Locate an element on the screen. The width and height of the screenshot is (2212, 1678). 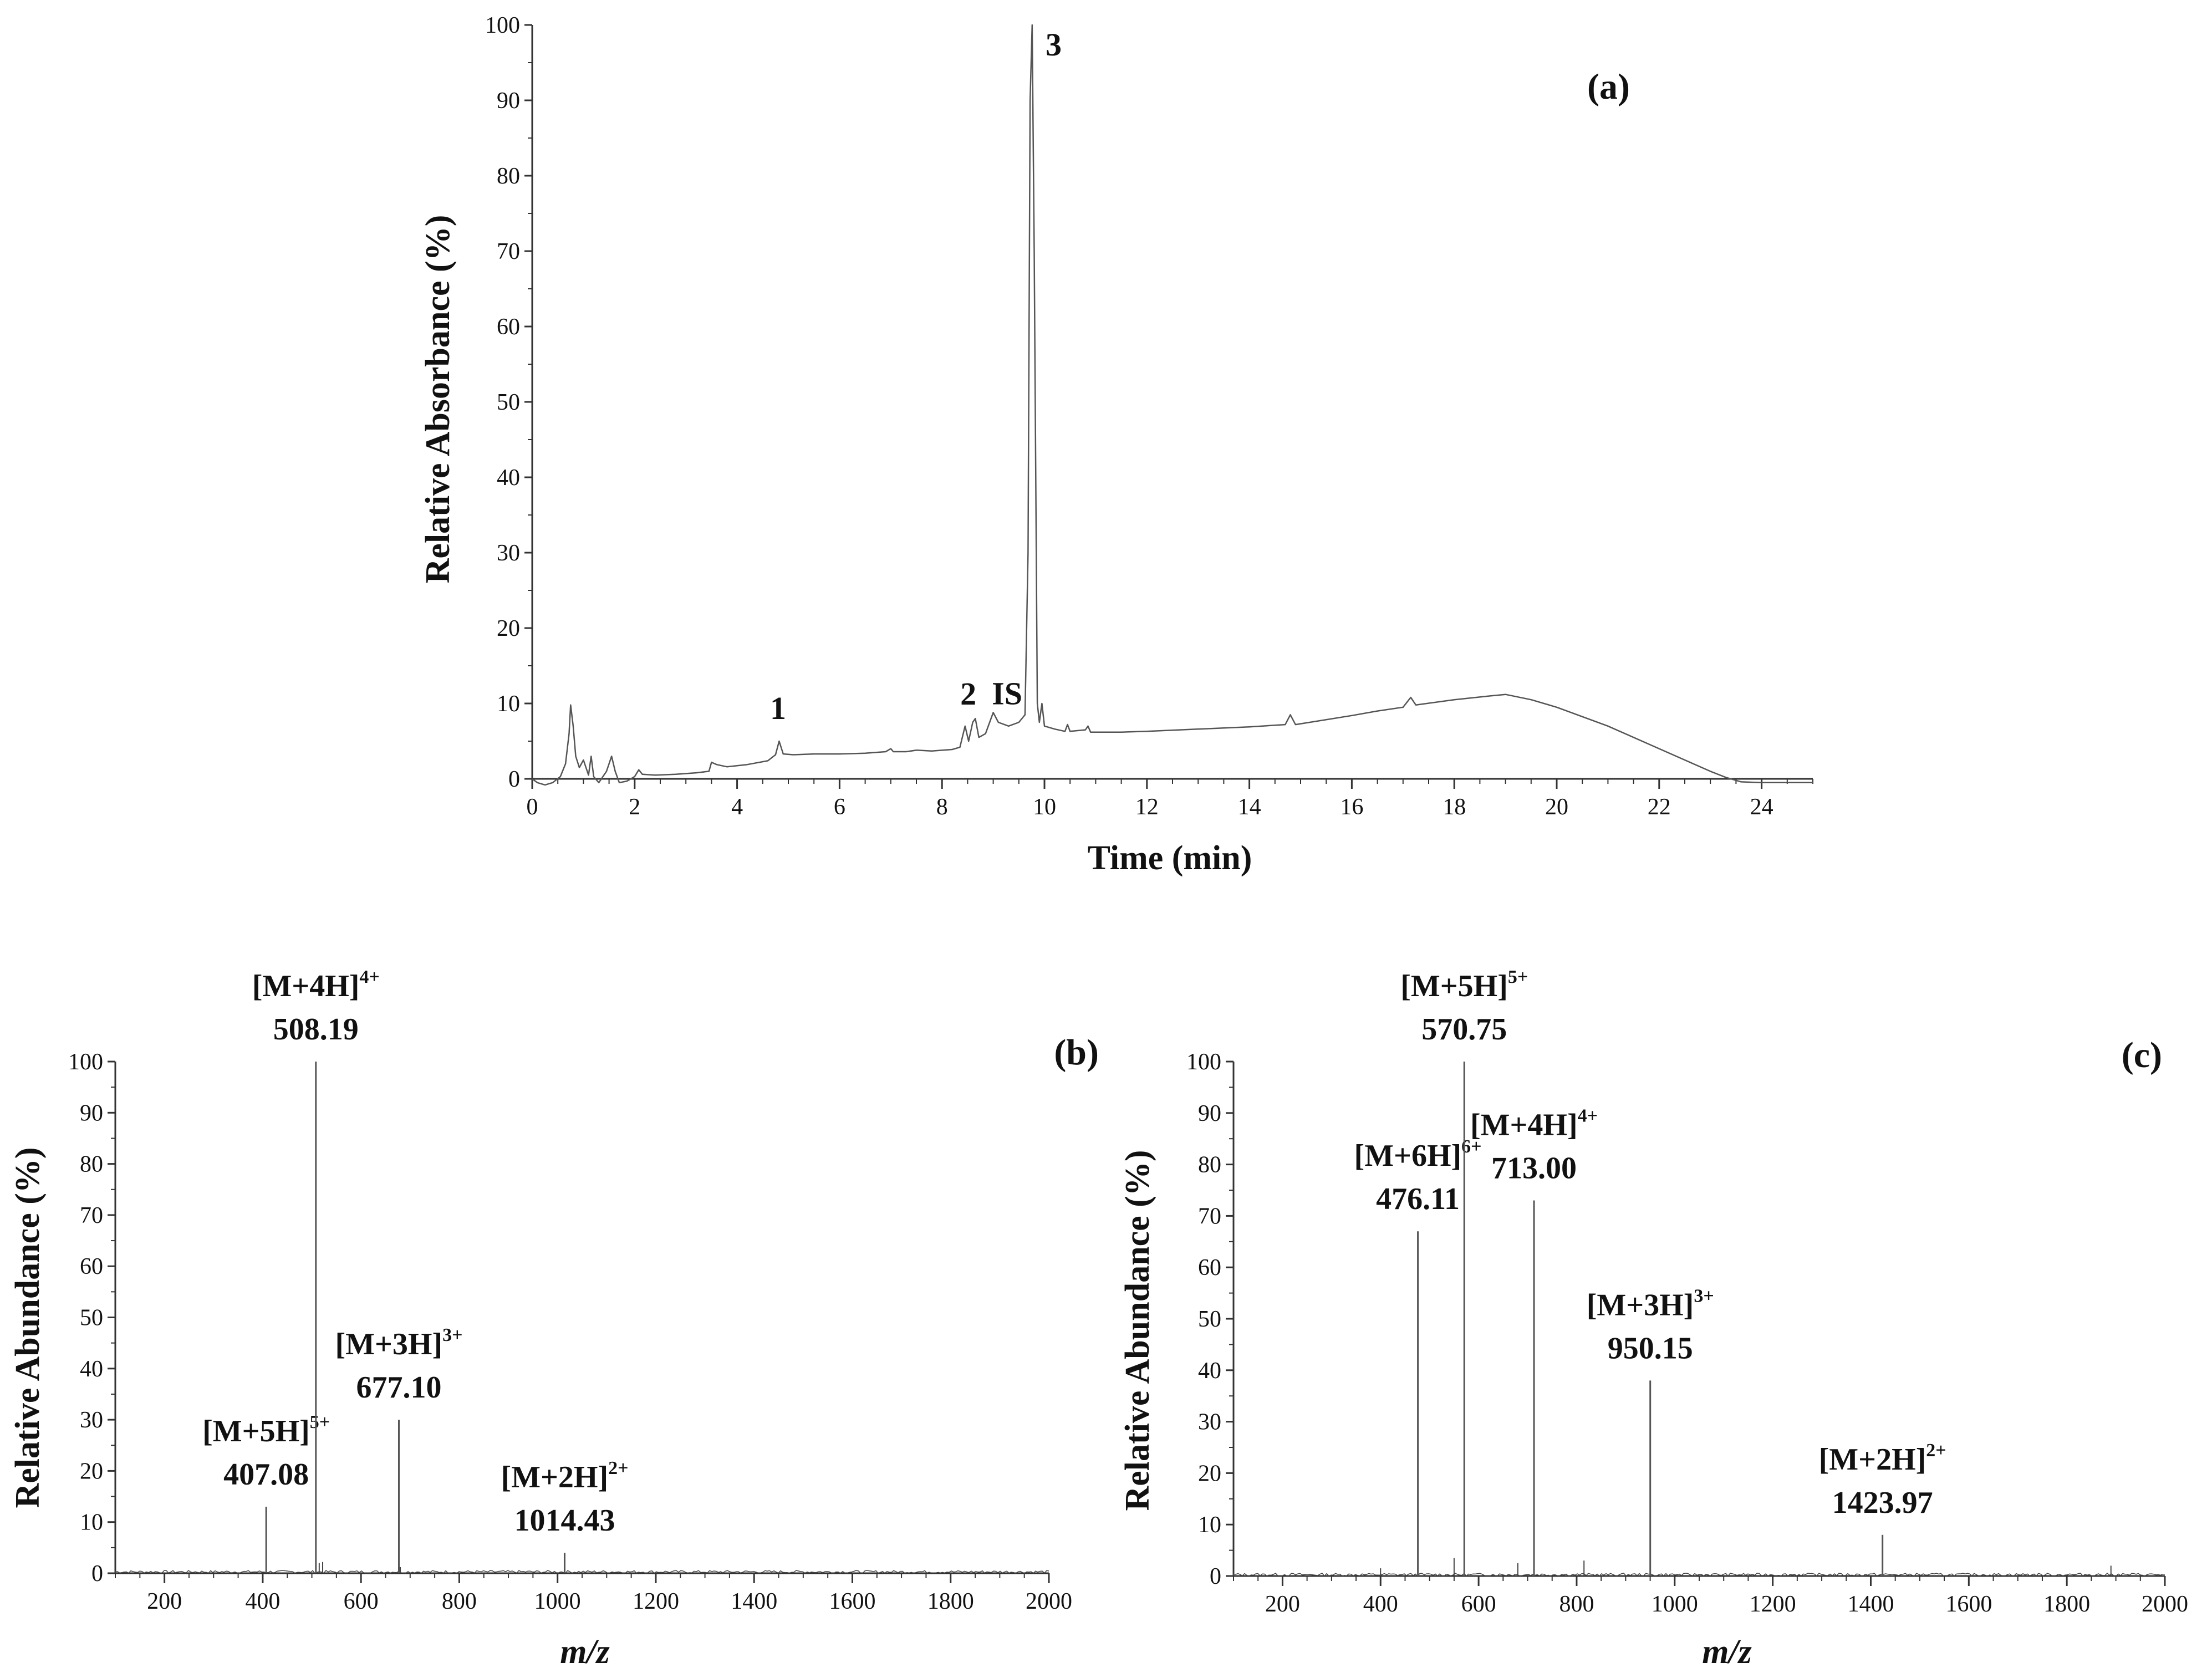
panel-label-a: (a) is located at coordinates (1608, 87).